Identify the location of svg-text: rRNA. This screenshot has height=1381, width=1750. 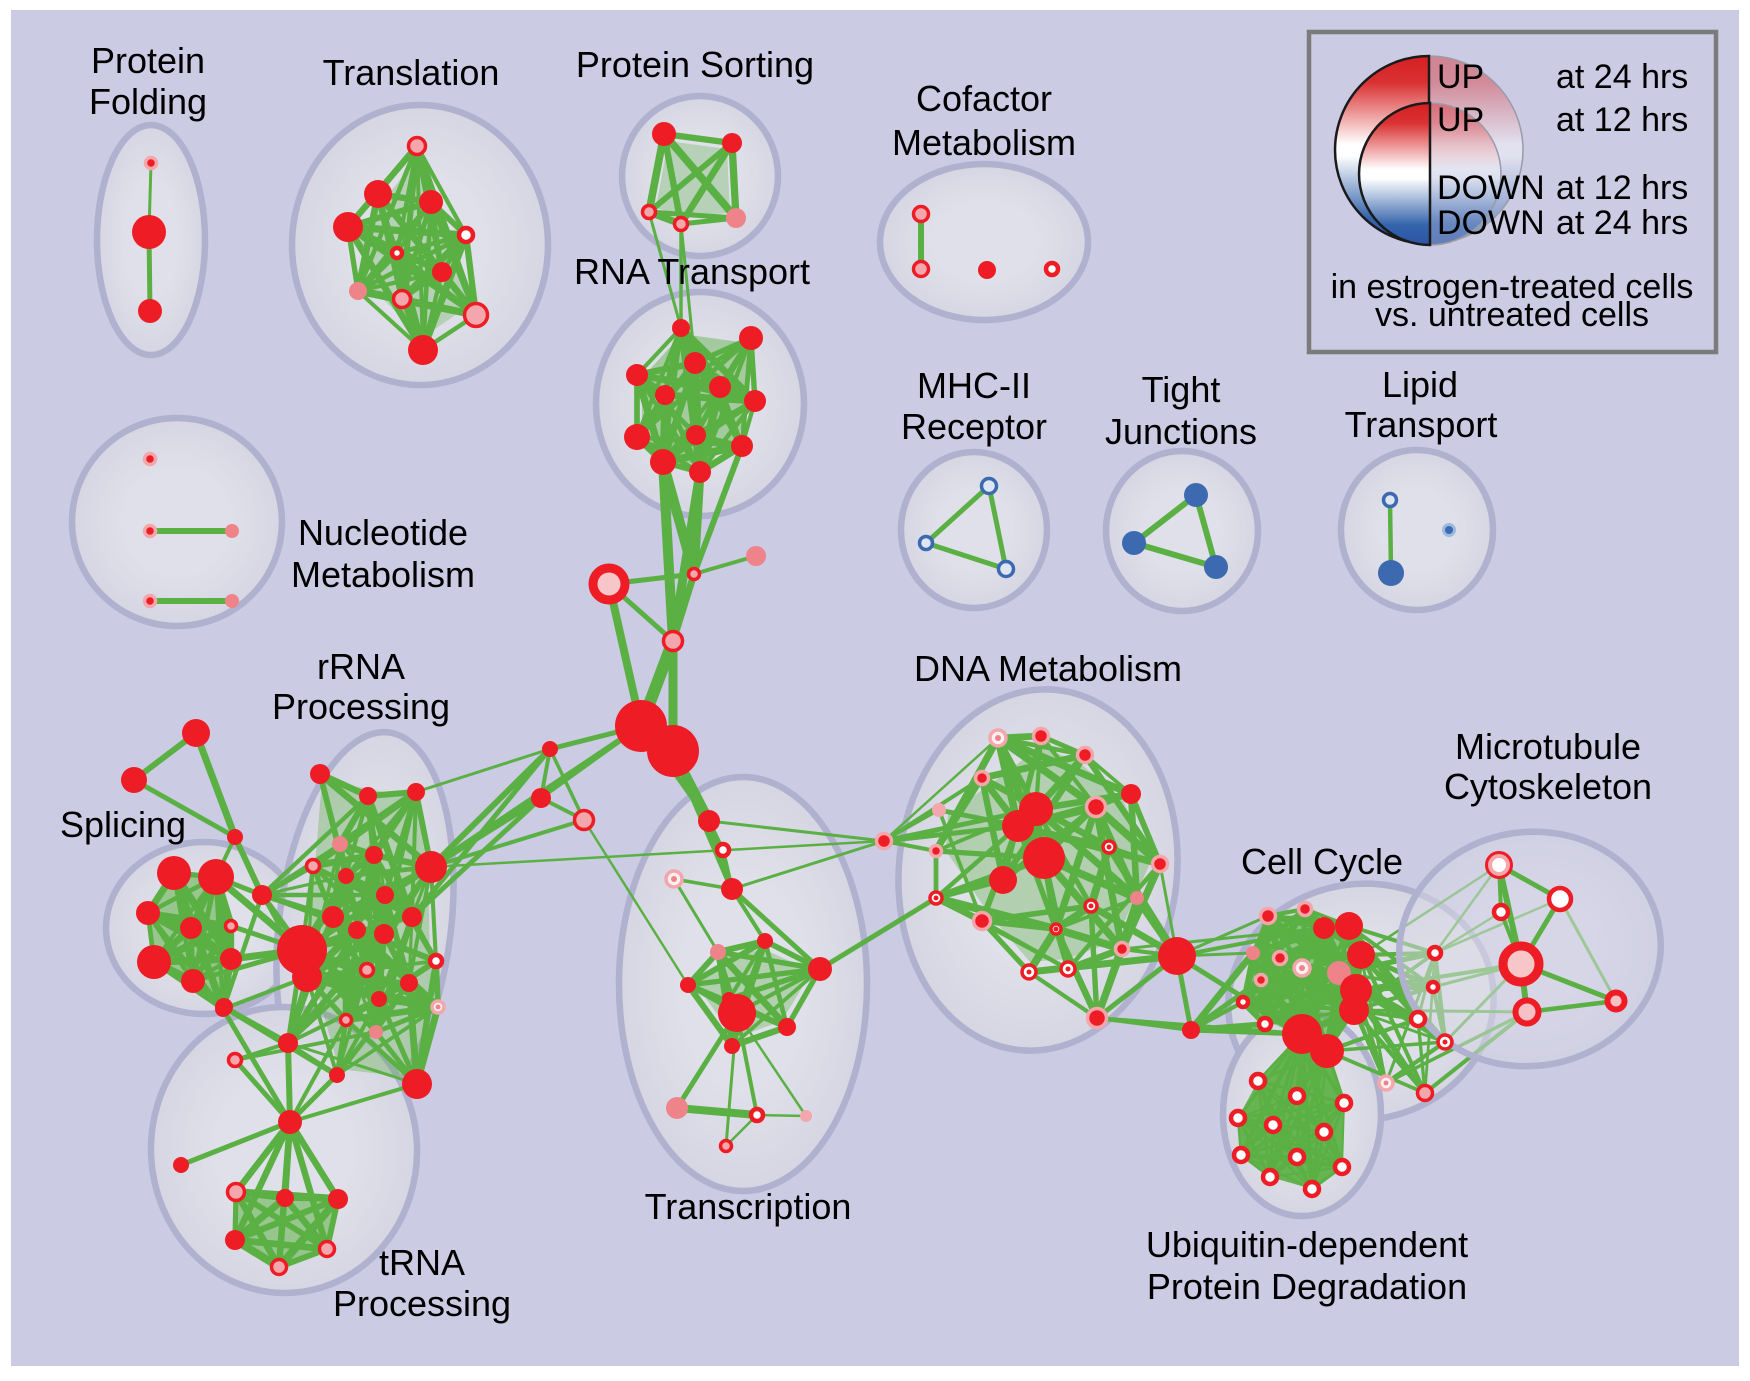
(361, 666).